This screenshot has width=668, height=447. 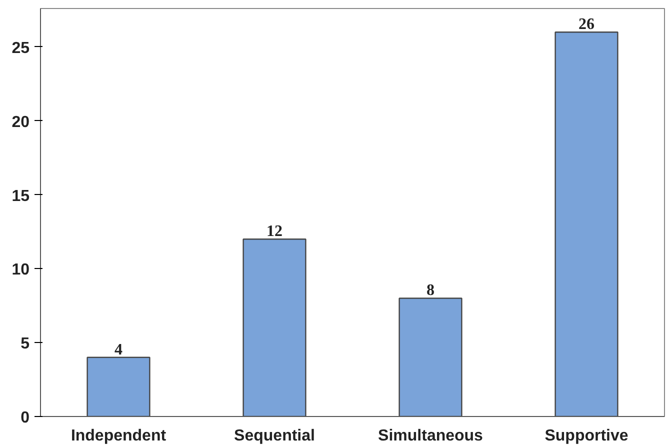 I want to click on x-tick-label: Supportive, so click(x=586, y=436).